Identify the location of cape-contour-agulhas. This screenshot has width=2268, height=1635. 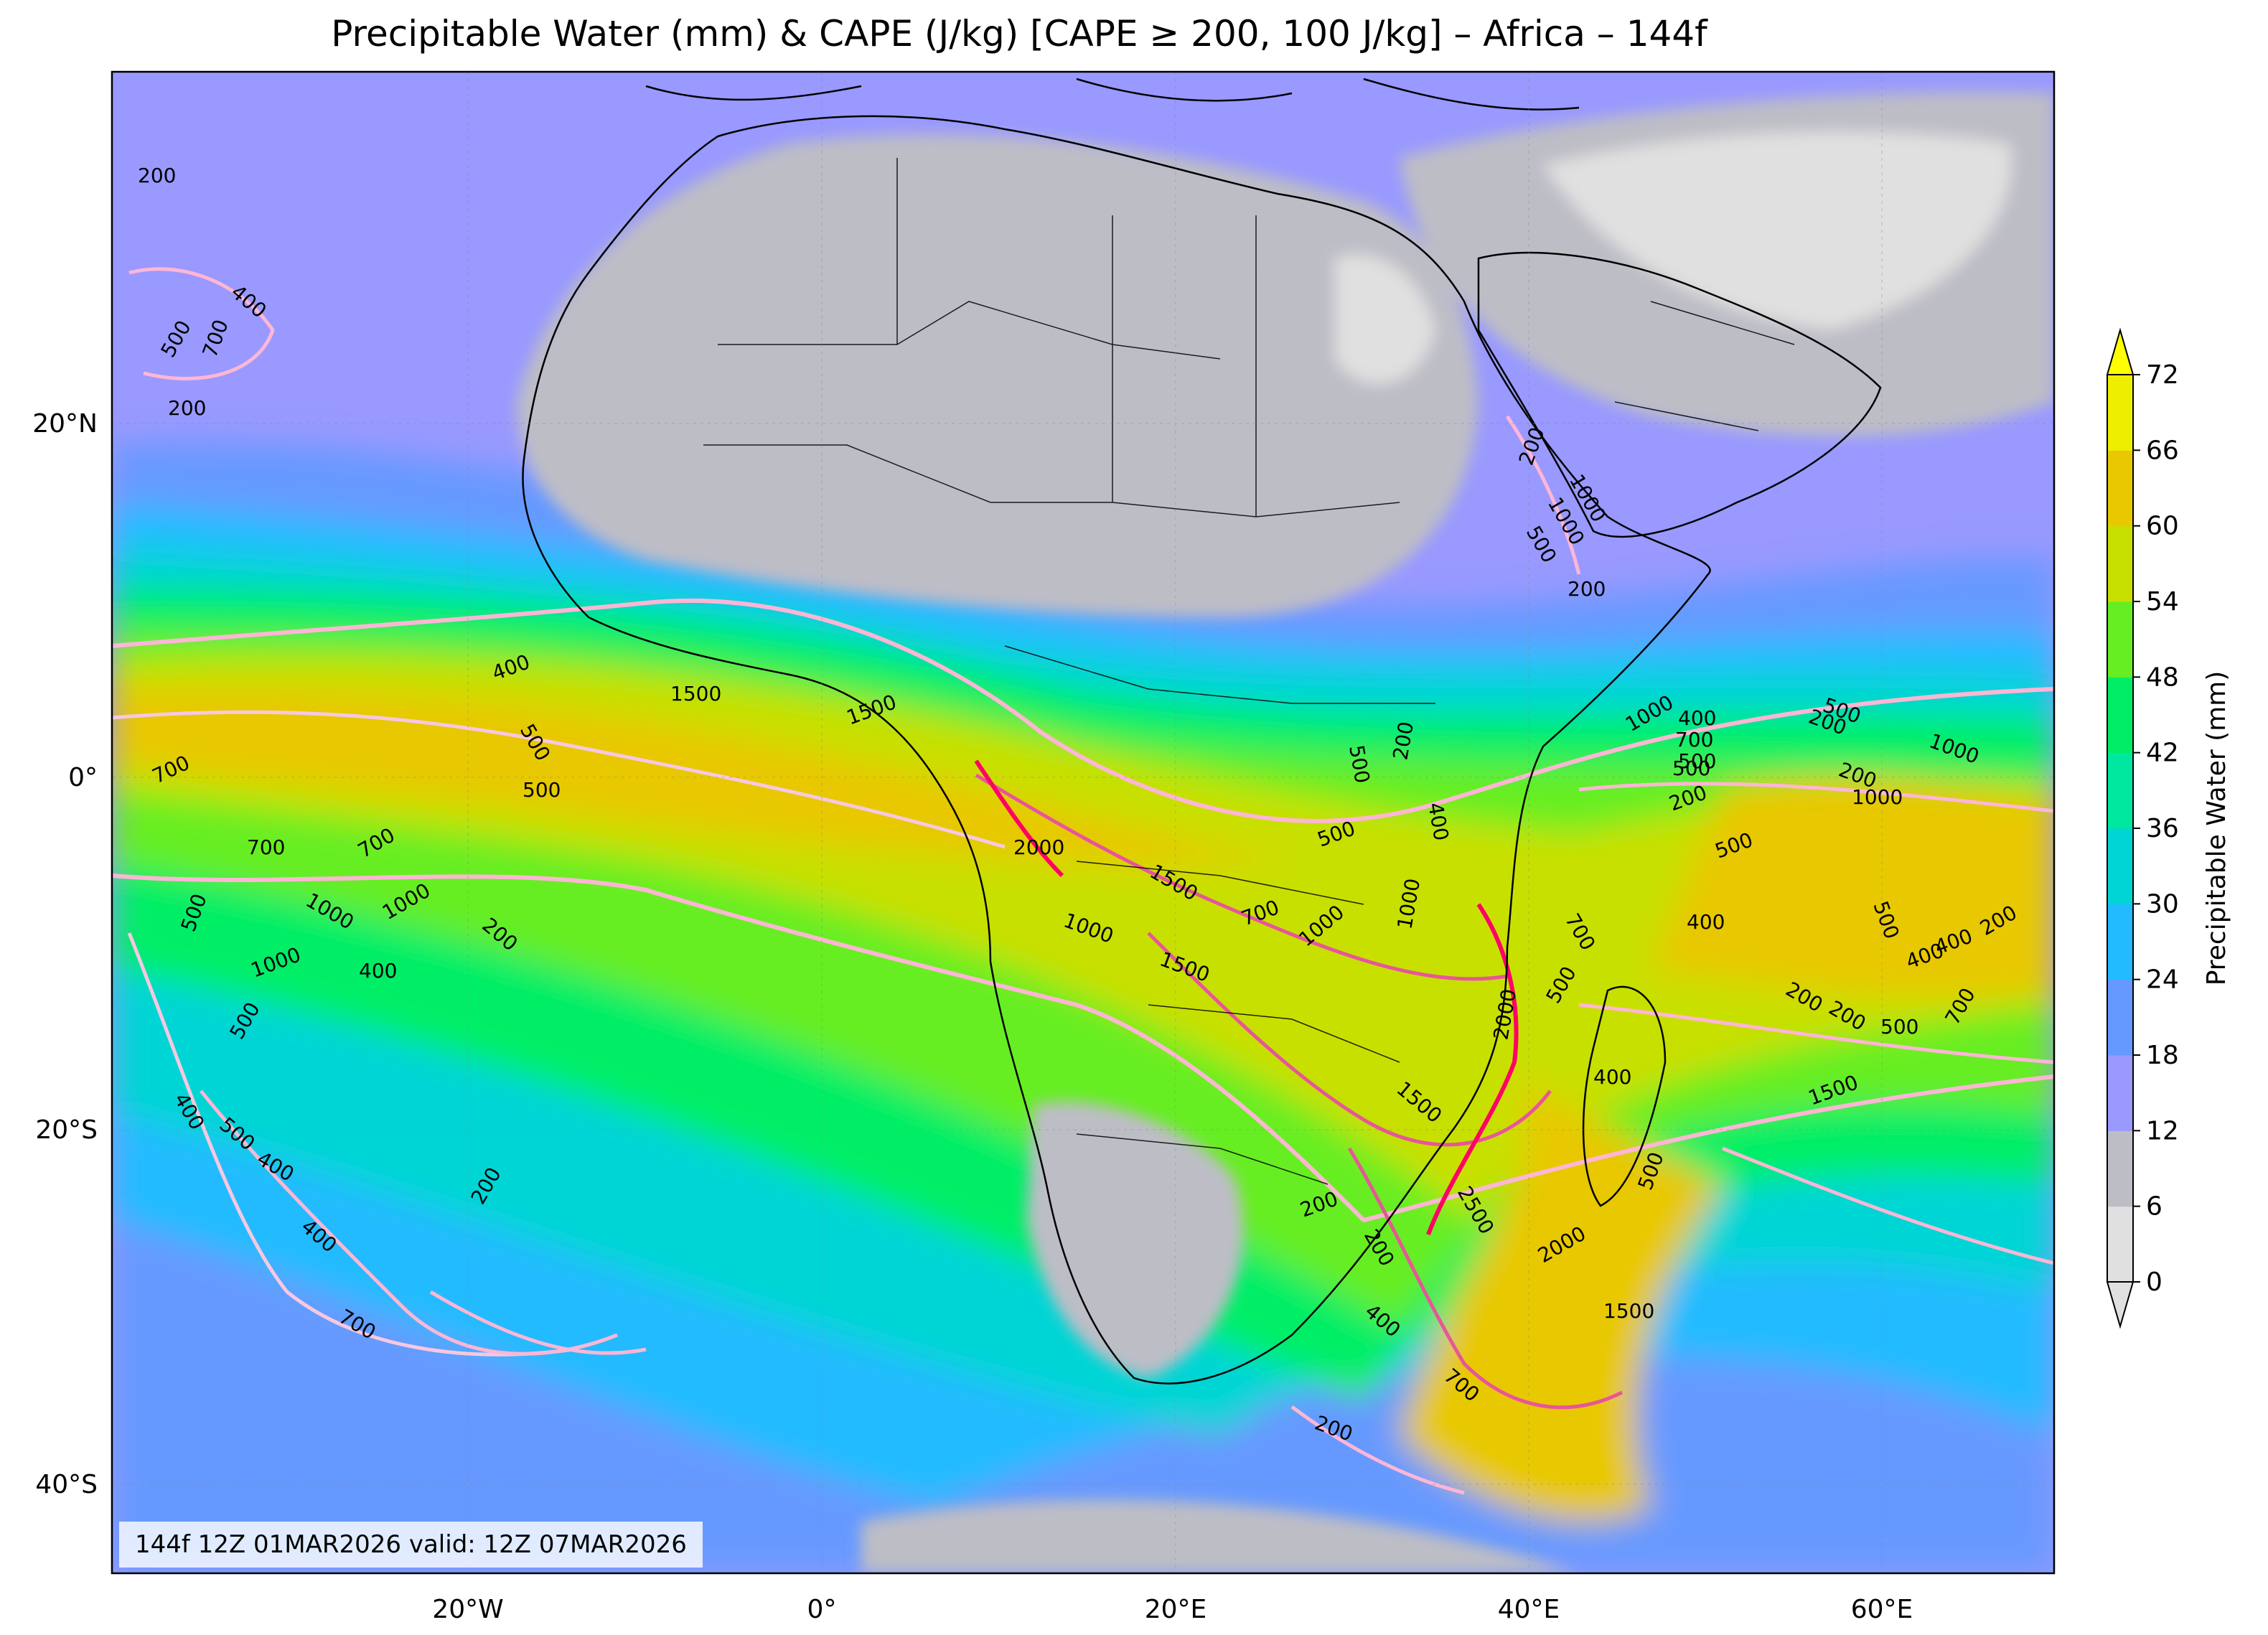
(1378, 1450).